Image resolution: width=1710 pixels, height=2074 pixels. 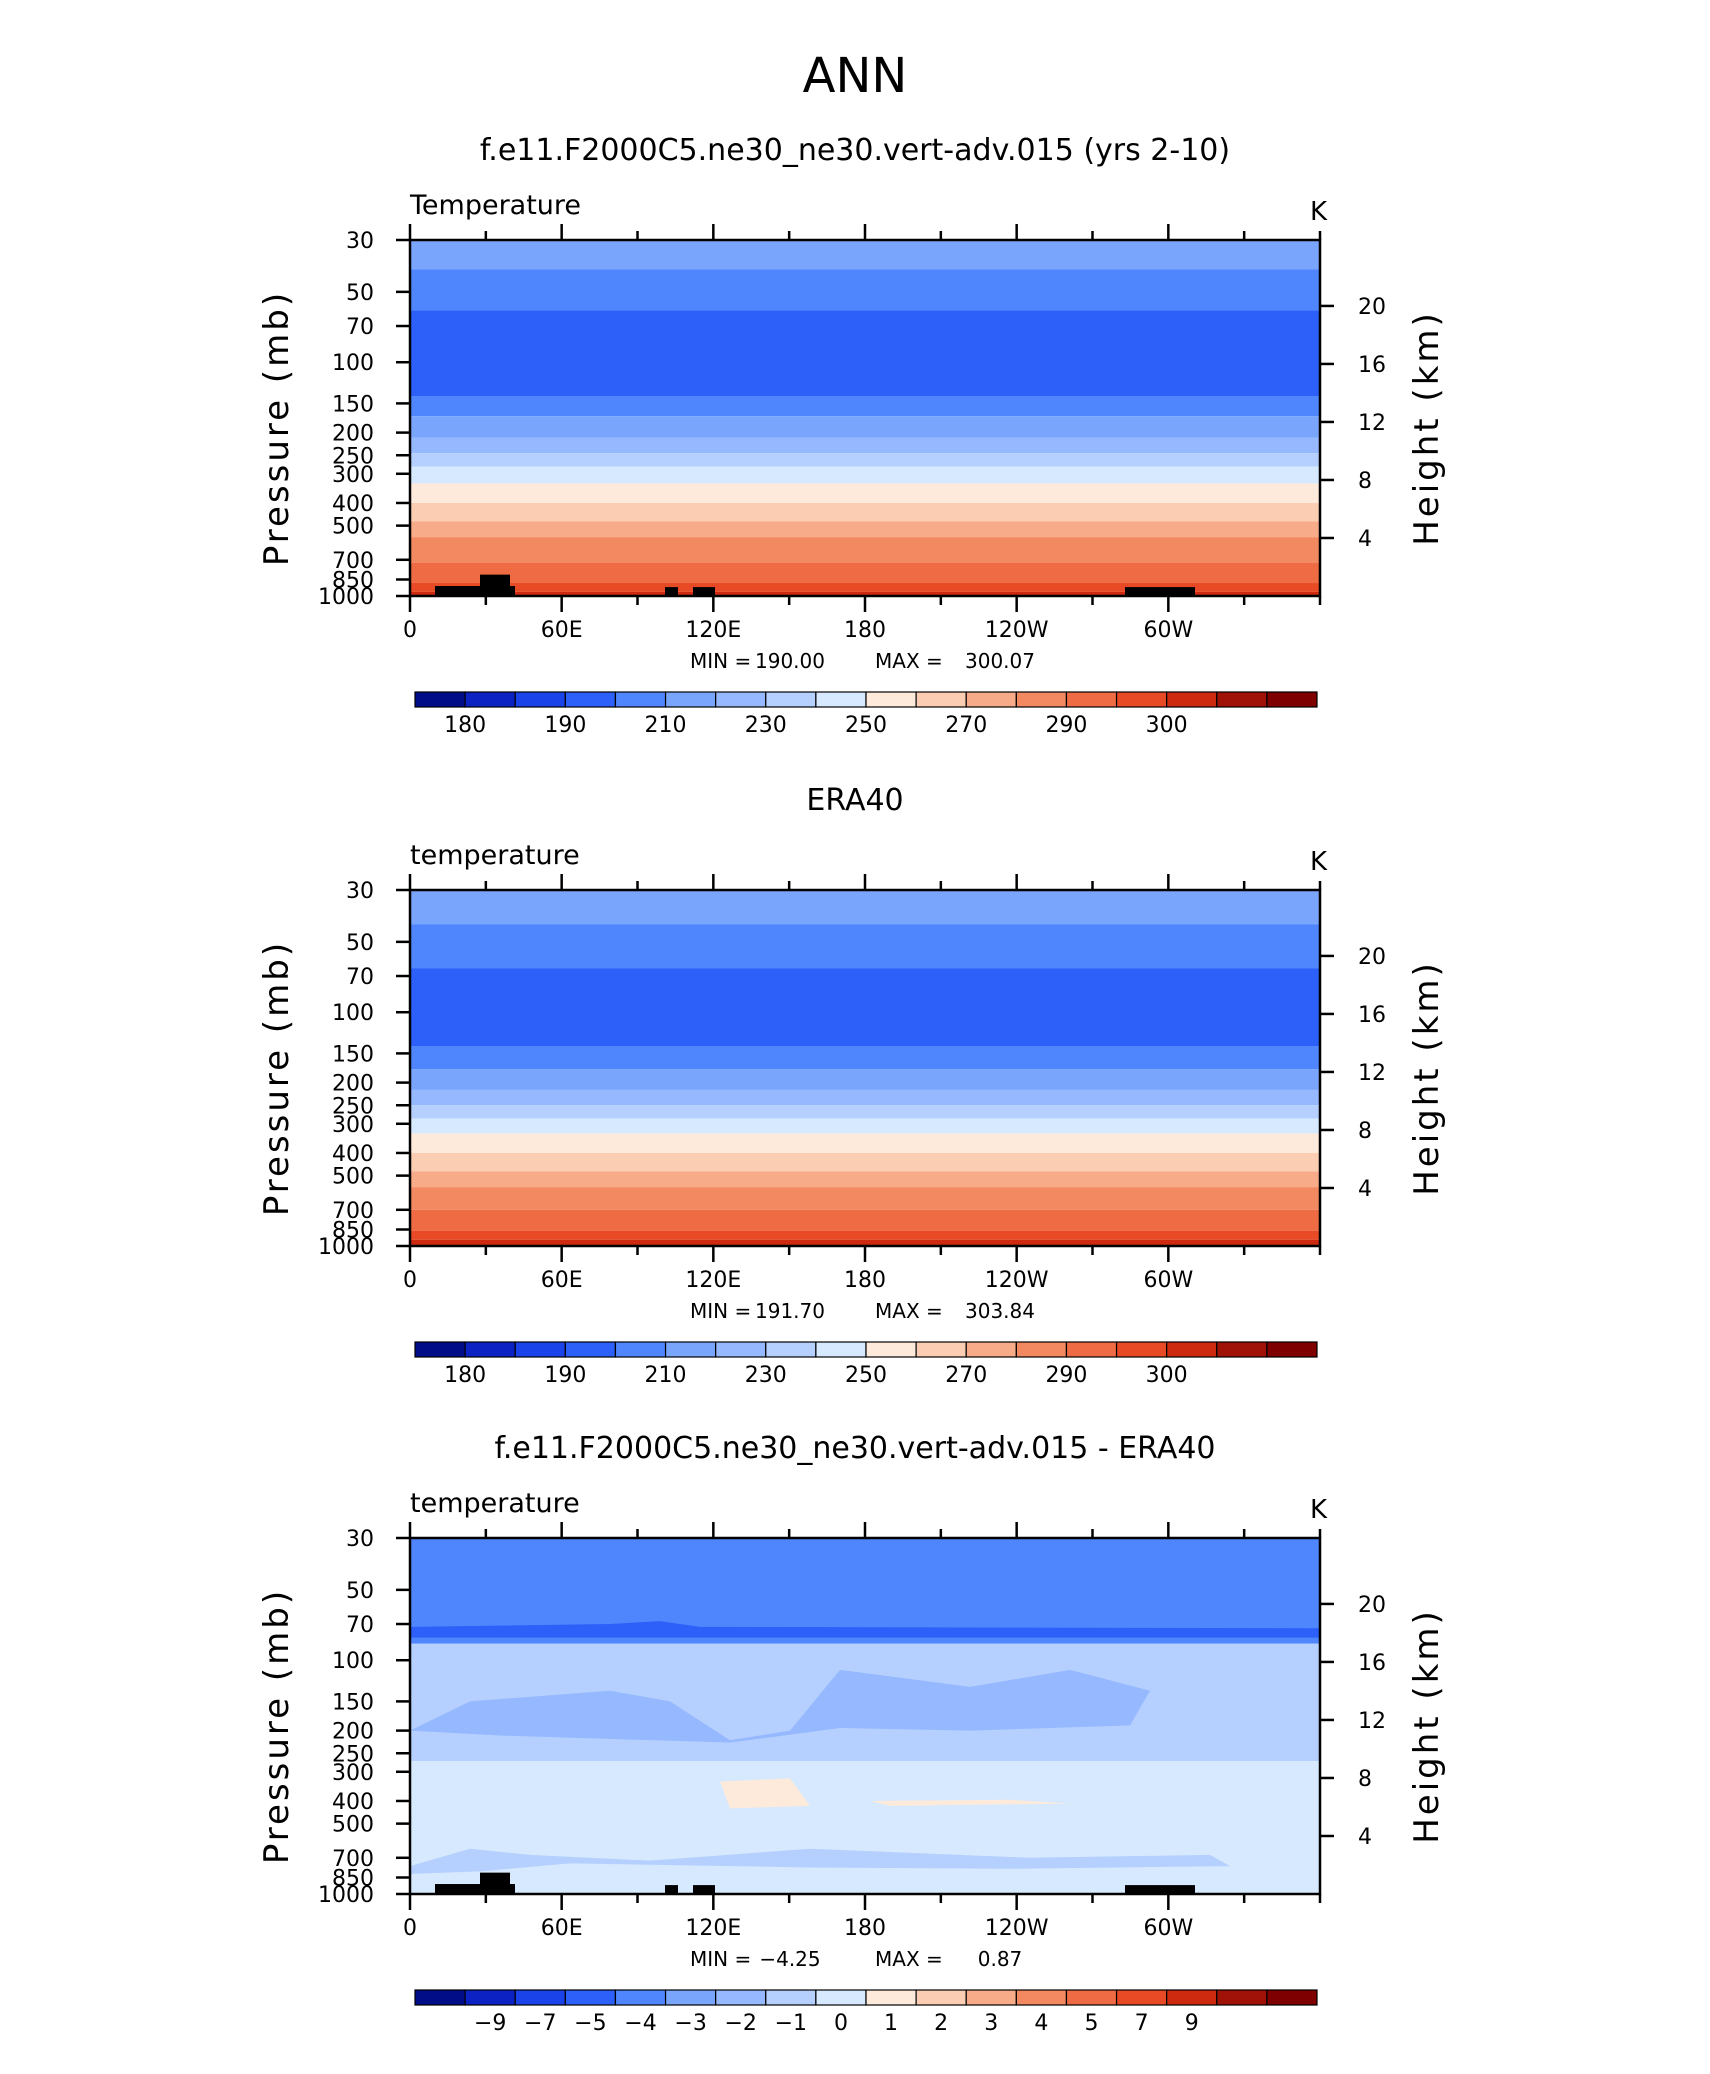 I want to click on colorbar-label: 190, so click(x=565, y=725).